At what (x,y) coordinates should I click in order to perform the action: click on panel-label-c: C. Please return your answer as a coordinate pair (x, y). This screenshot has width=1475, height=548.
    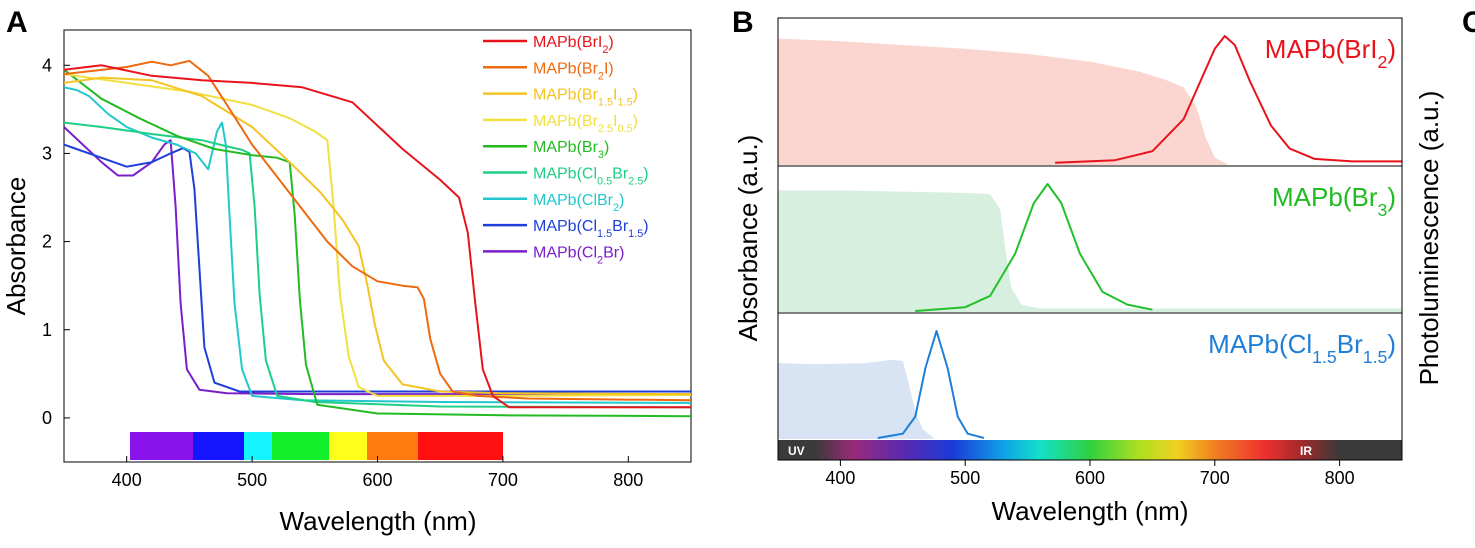
    Looking at the image, I should click on (1468, 22).